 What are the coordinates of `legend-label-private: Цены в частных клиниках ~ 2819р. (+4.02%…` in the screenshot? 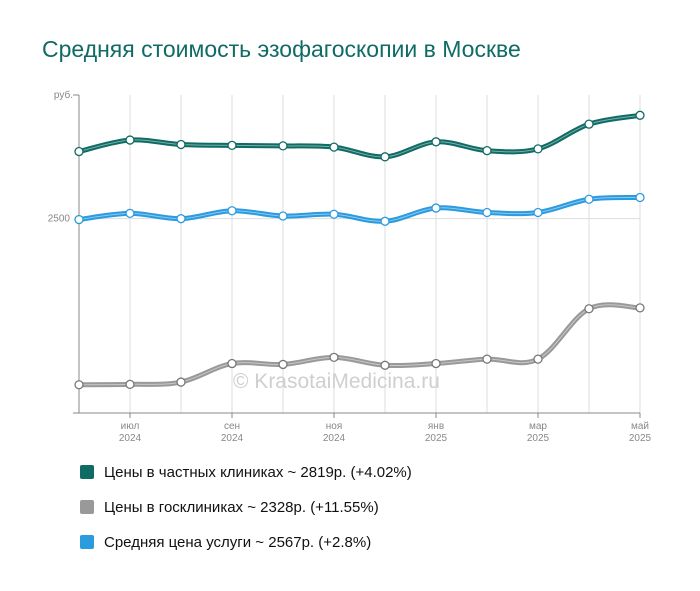 It's located at (258, 472).